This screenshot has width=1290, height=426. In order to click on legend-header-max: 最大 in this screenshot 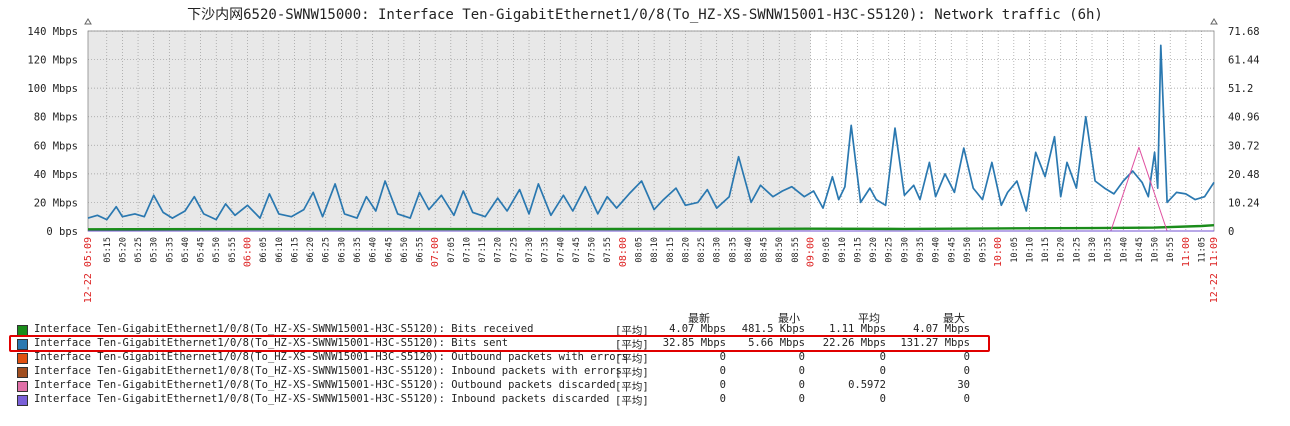, I will do `click(954, 318)`.